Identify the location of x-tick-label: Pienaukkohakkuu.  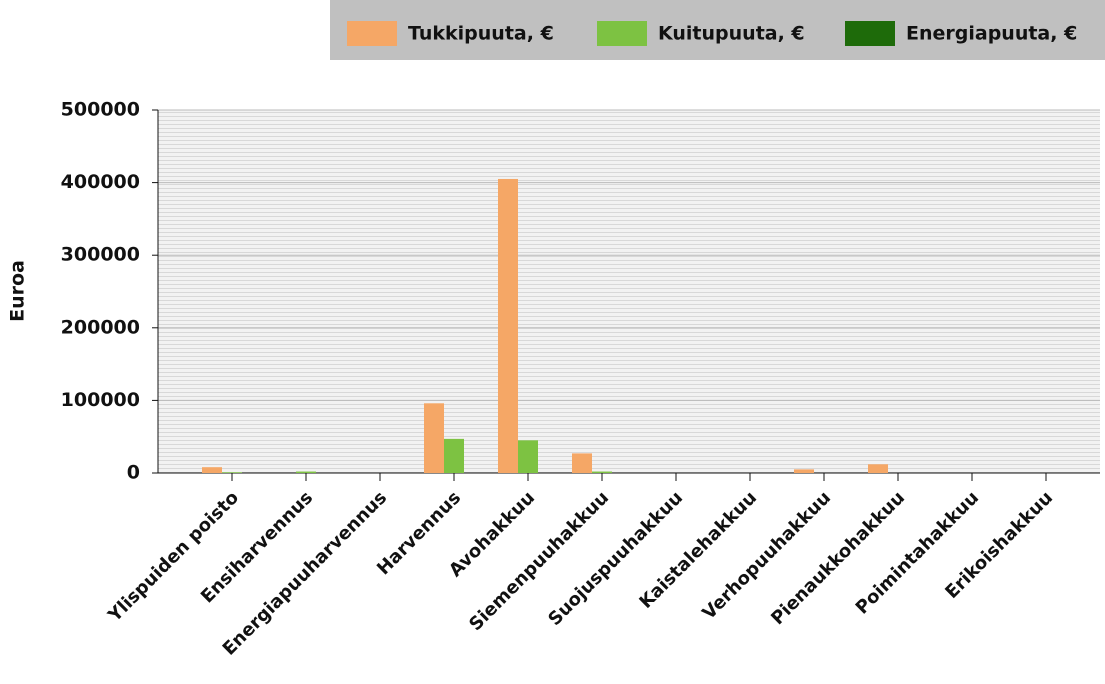
(838, 558).